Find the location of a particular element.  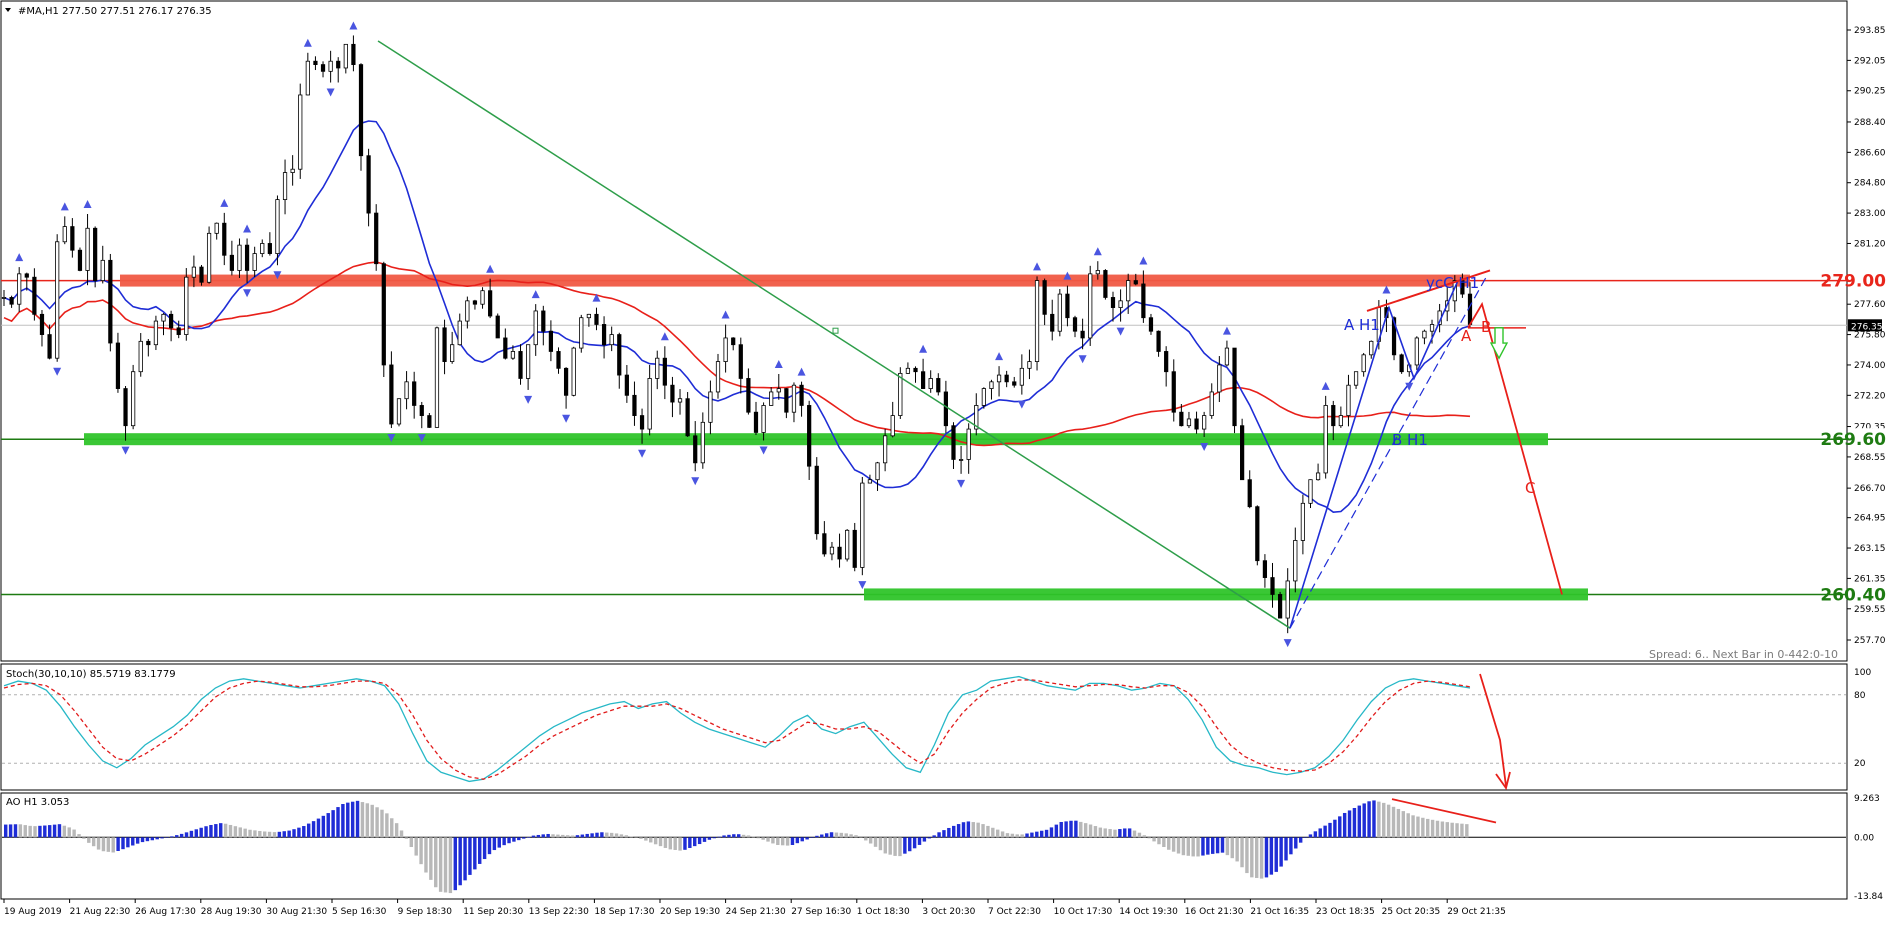

x-tick-label: 14 Oct 19:30 is located at coordinates (1148, 912).